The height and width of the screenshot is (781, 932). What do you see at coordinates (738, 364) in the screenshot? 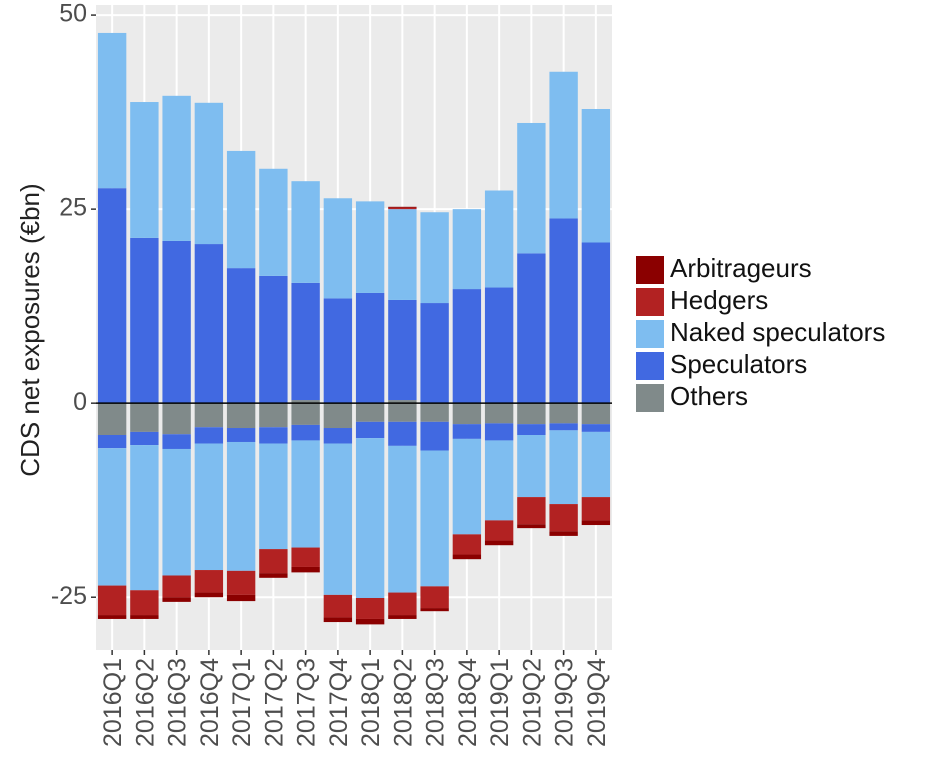
I see `legend-label: Speculators` at bounding box center [738, 364].